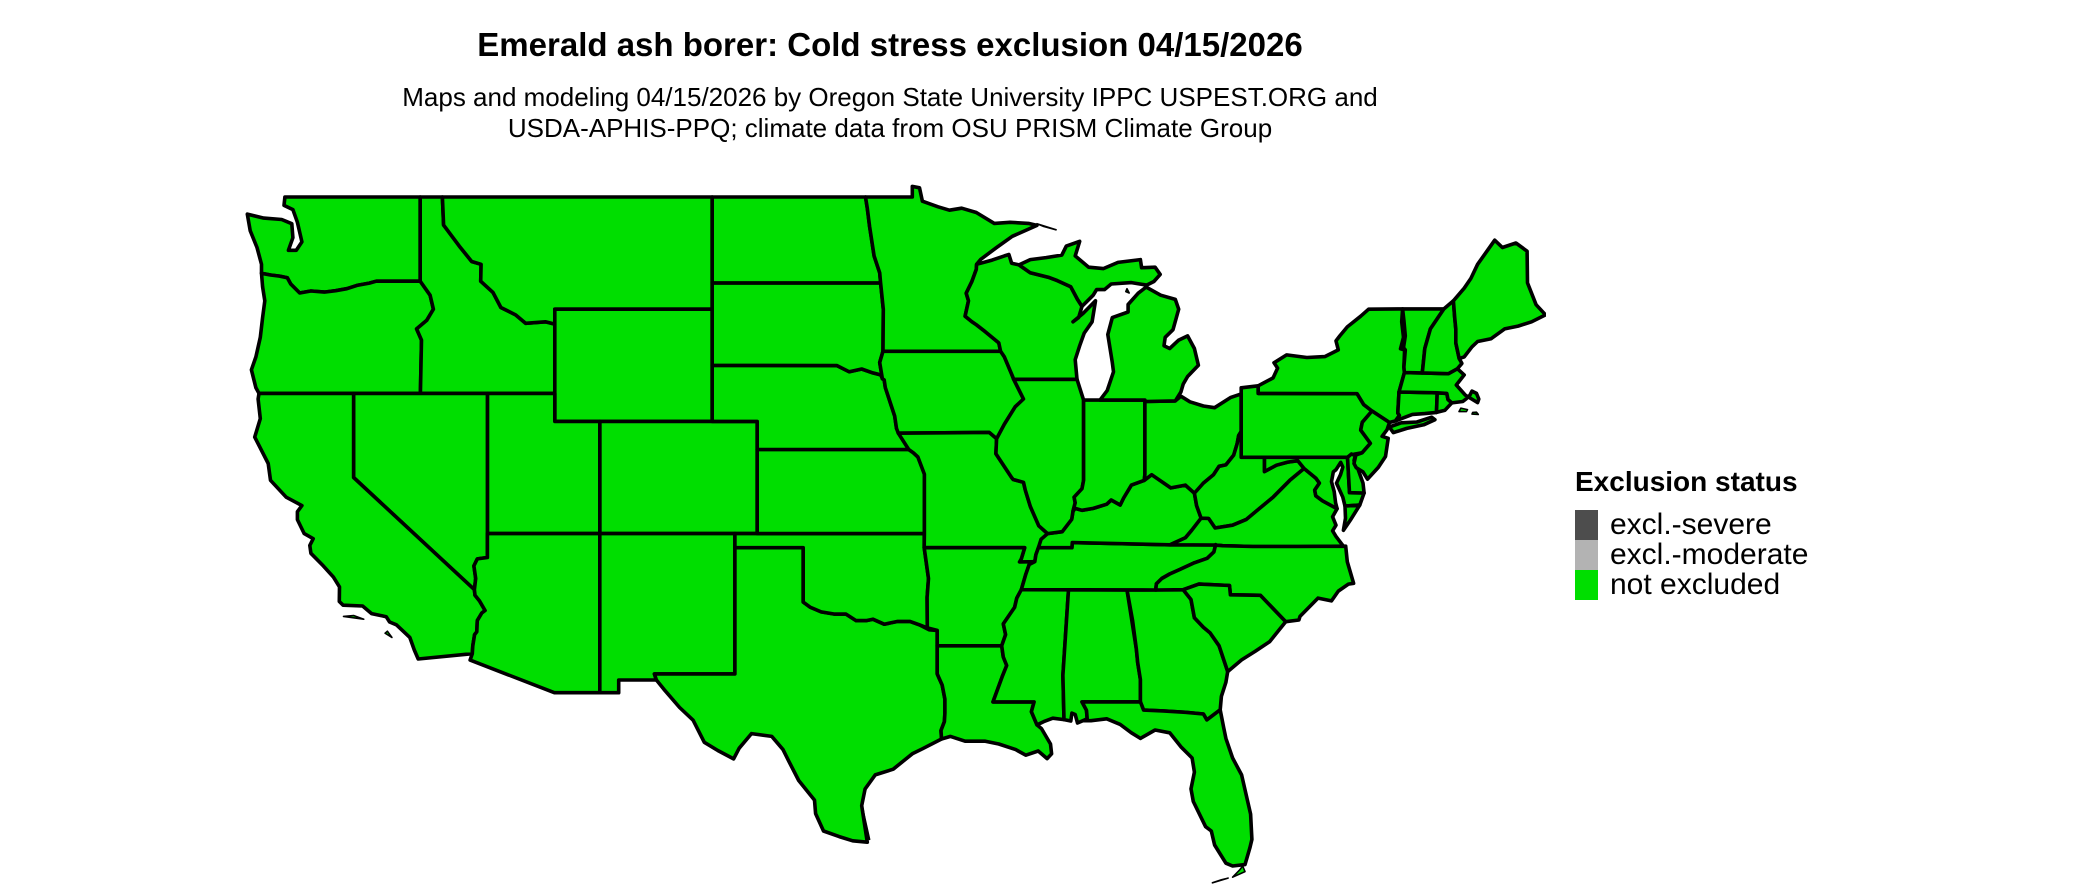 The height and width of the screenshot is (892, 2100). What do you see at coordinates (1167, 784) in the screenshot?
I see `state-fl` at bounding box center [1167, 784].